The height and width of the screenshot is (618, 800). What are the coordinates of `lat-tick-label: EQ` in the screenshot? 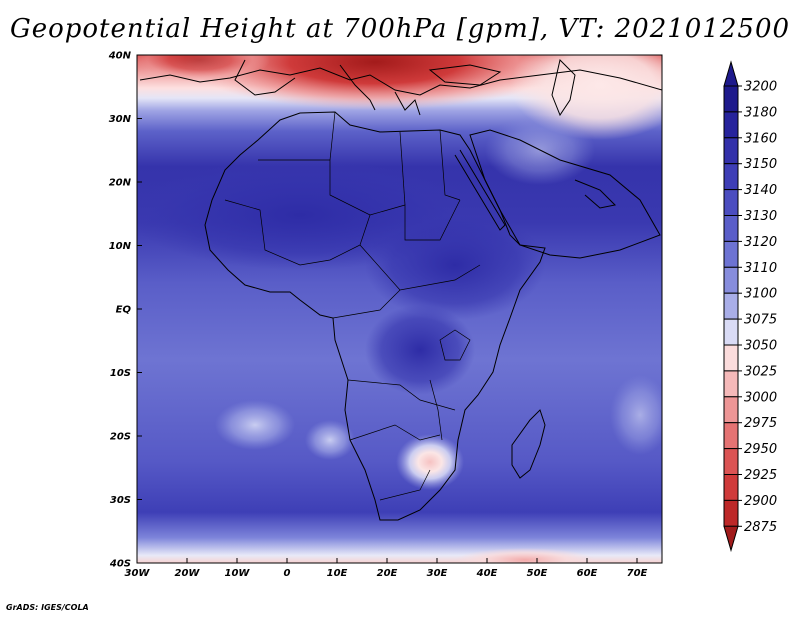 It's located at (124, 310).